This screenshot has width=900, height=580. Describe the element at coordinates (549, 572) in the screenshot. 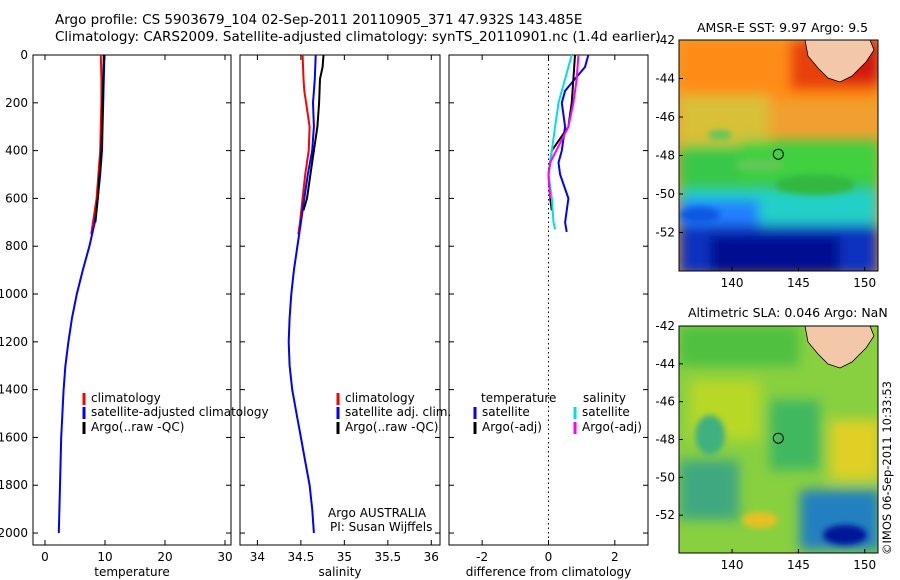

I see `difference-xlabel: difference from climatology` at that location.